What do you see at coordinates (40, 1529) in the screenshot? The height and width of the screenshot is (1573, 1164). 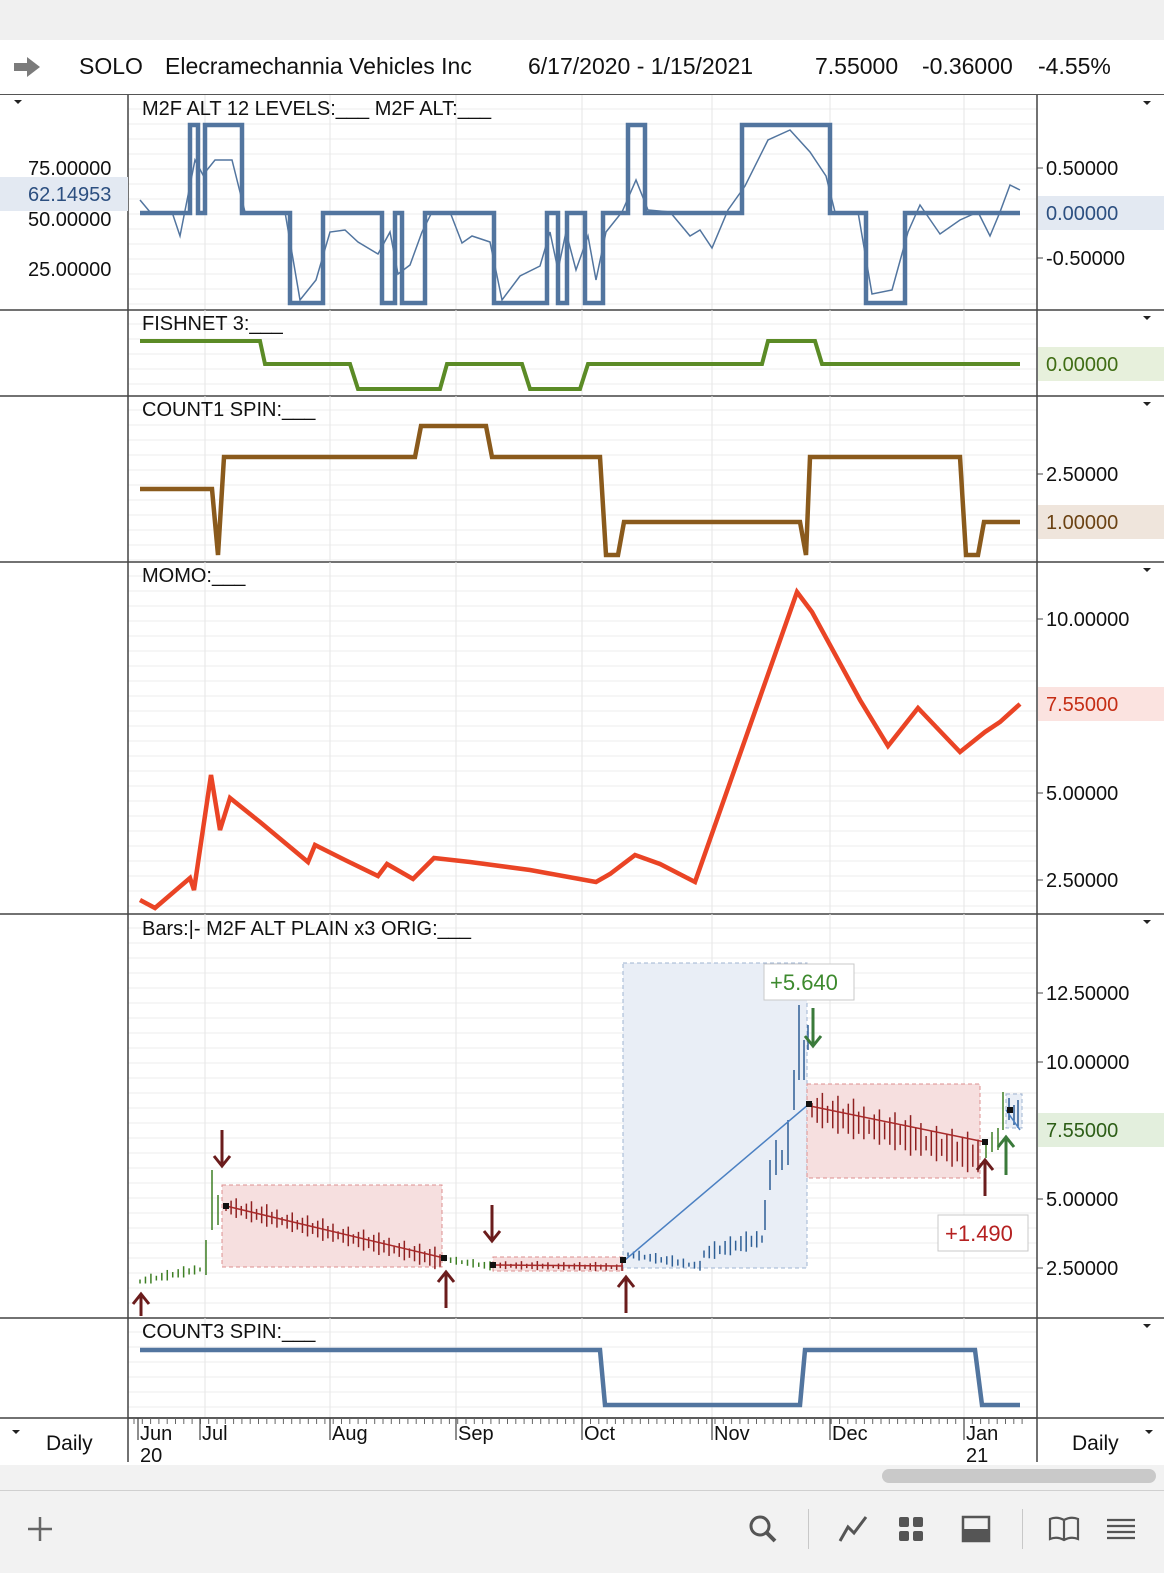 I see `add-icon` at bounding box center [40, 1529].